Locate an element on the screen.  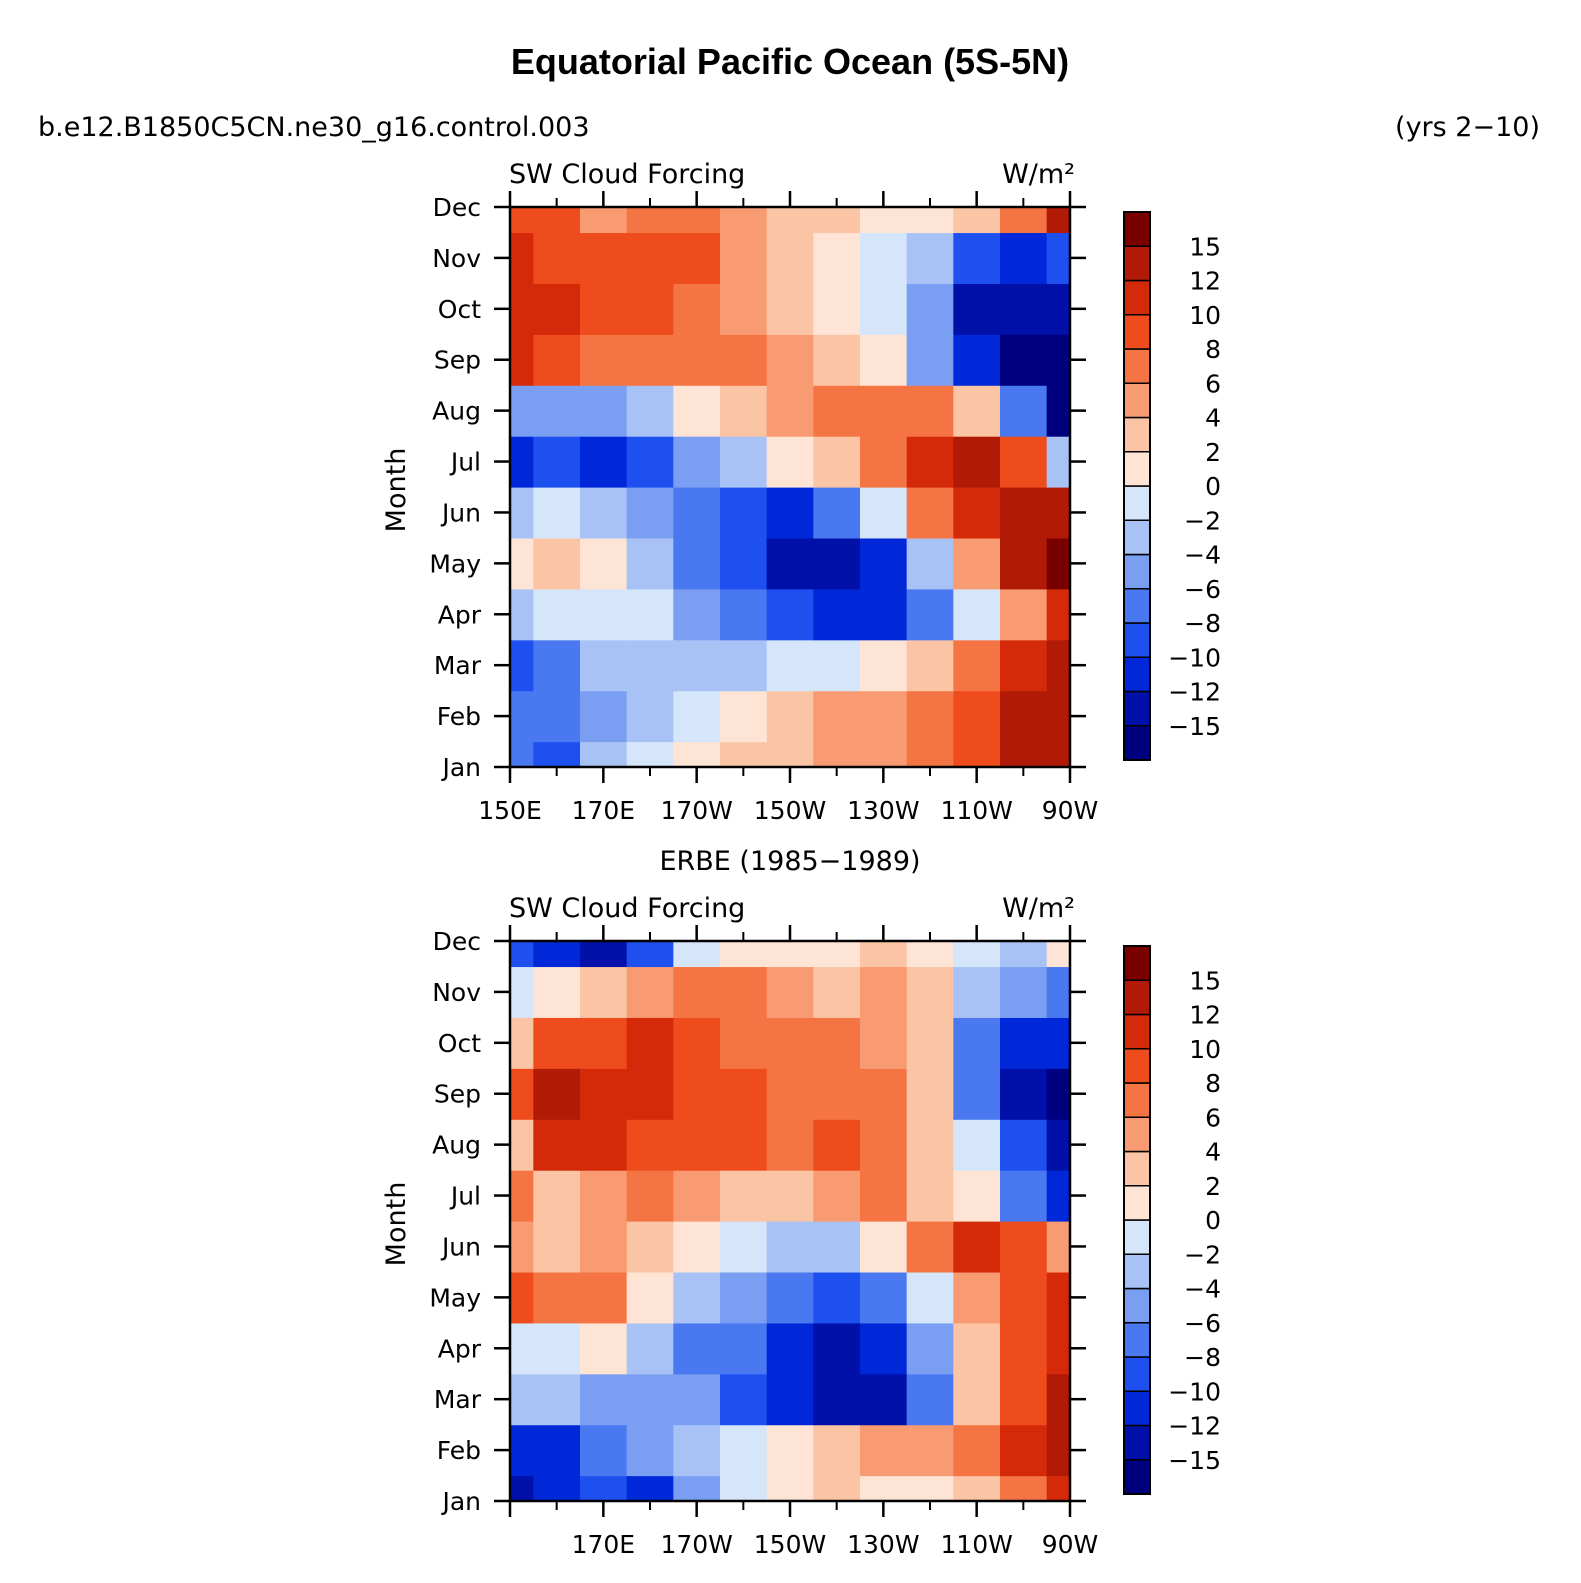
y-tick-label: Apr is located at coordinates (460, 614).